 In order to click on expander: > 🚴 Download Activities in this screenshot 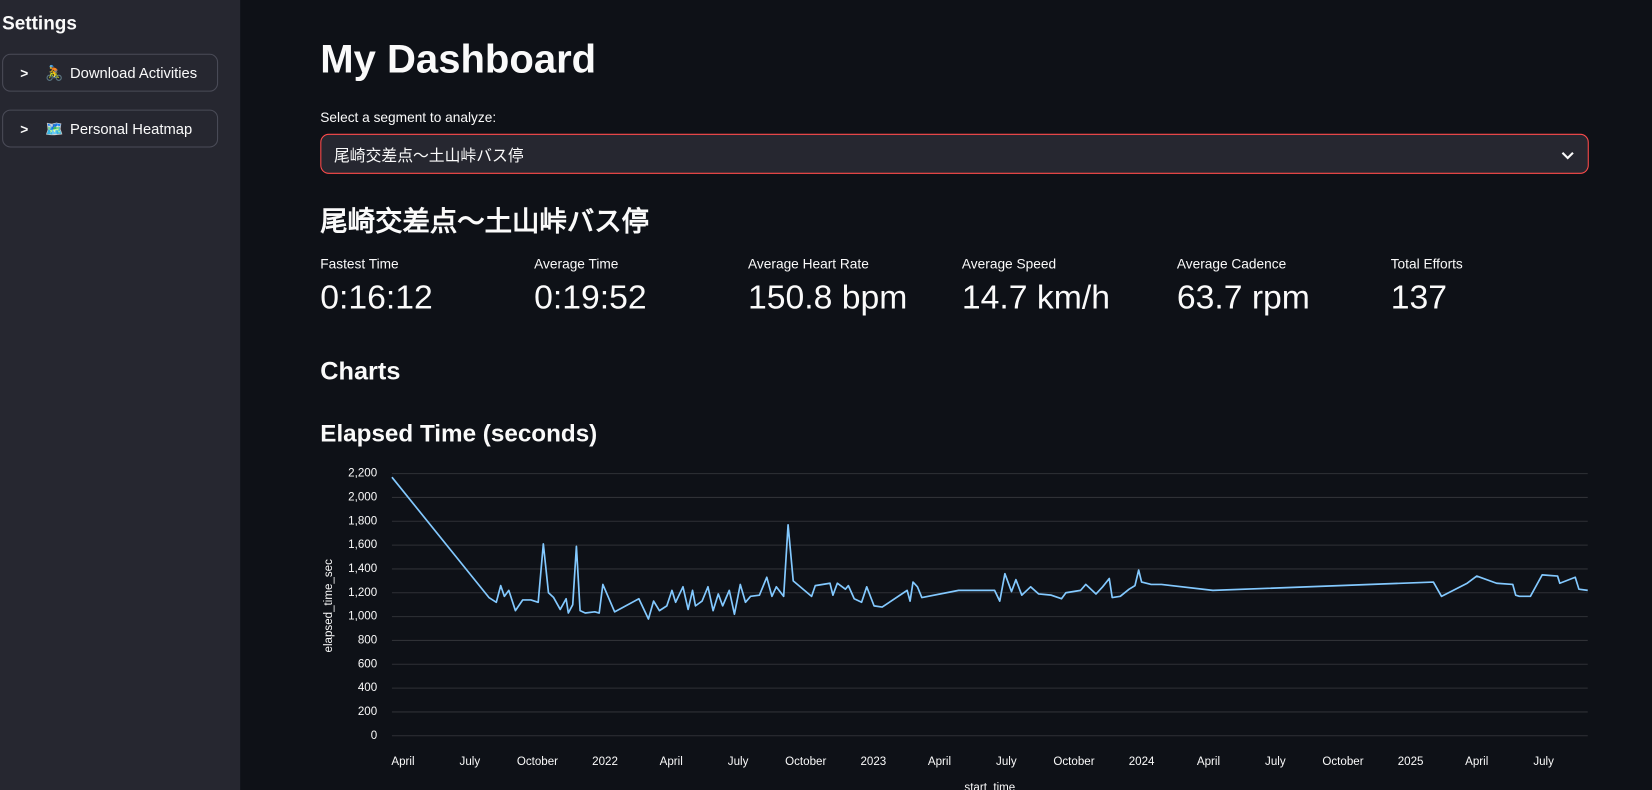, I will do `click(110, 72)`.